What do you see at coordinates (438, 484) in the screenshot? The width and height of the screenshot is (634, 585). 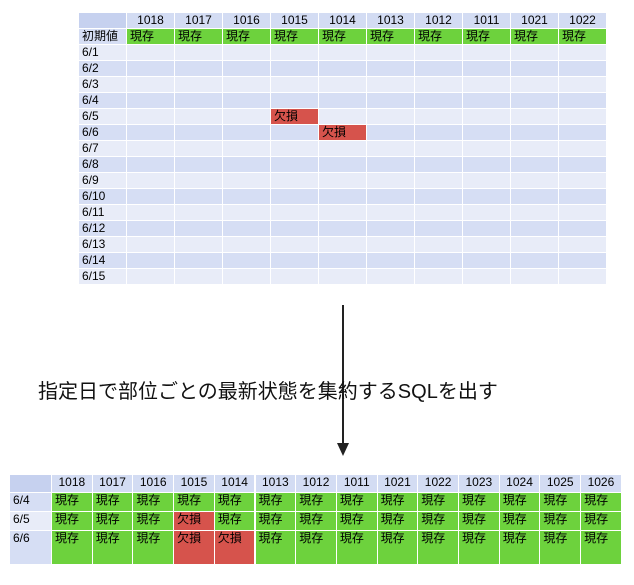 I see `column-header: 1022` at bounding box center [438, 484].